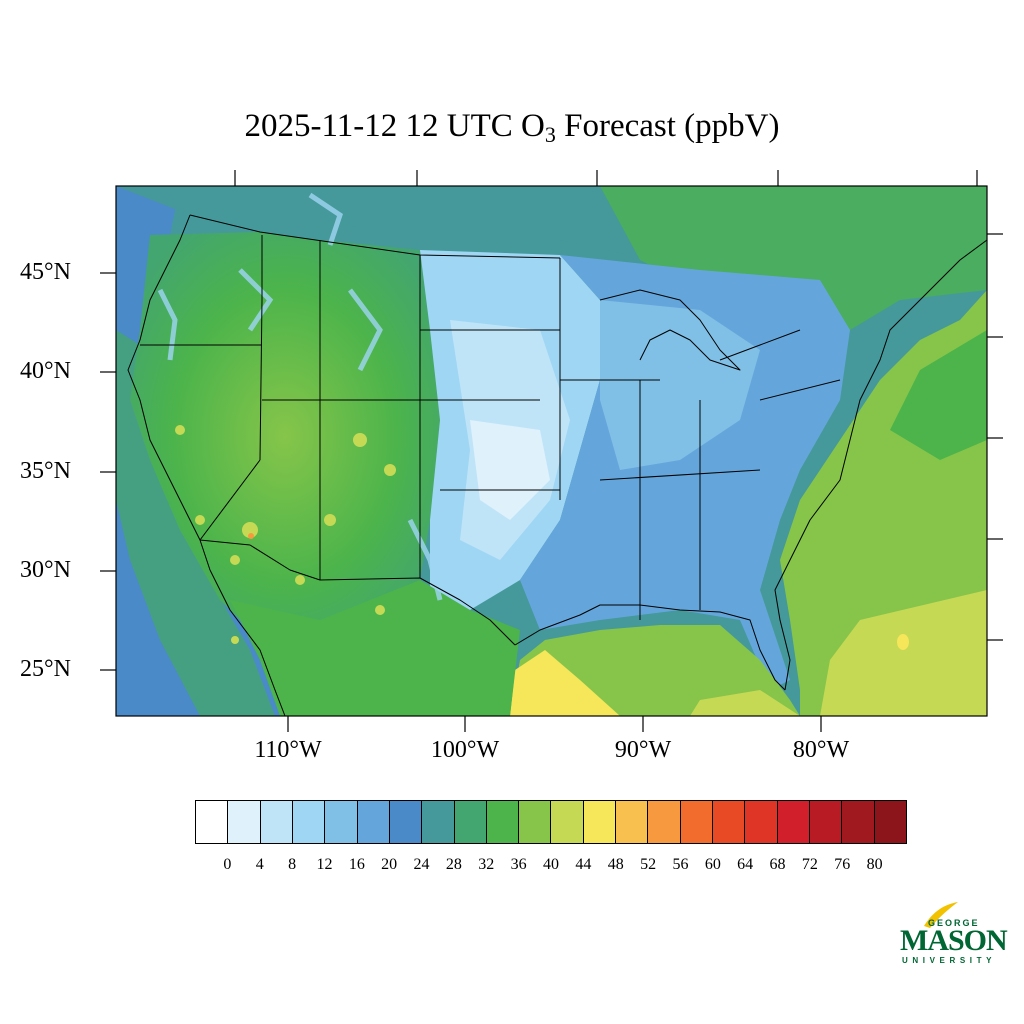 The height and width of the screenshot is (1024, 1024). I want to click on title-rest: Forecast (ppbV), so click(667, 126).